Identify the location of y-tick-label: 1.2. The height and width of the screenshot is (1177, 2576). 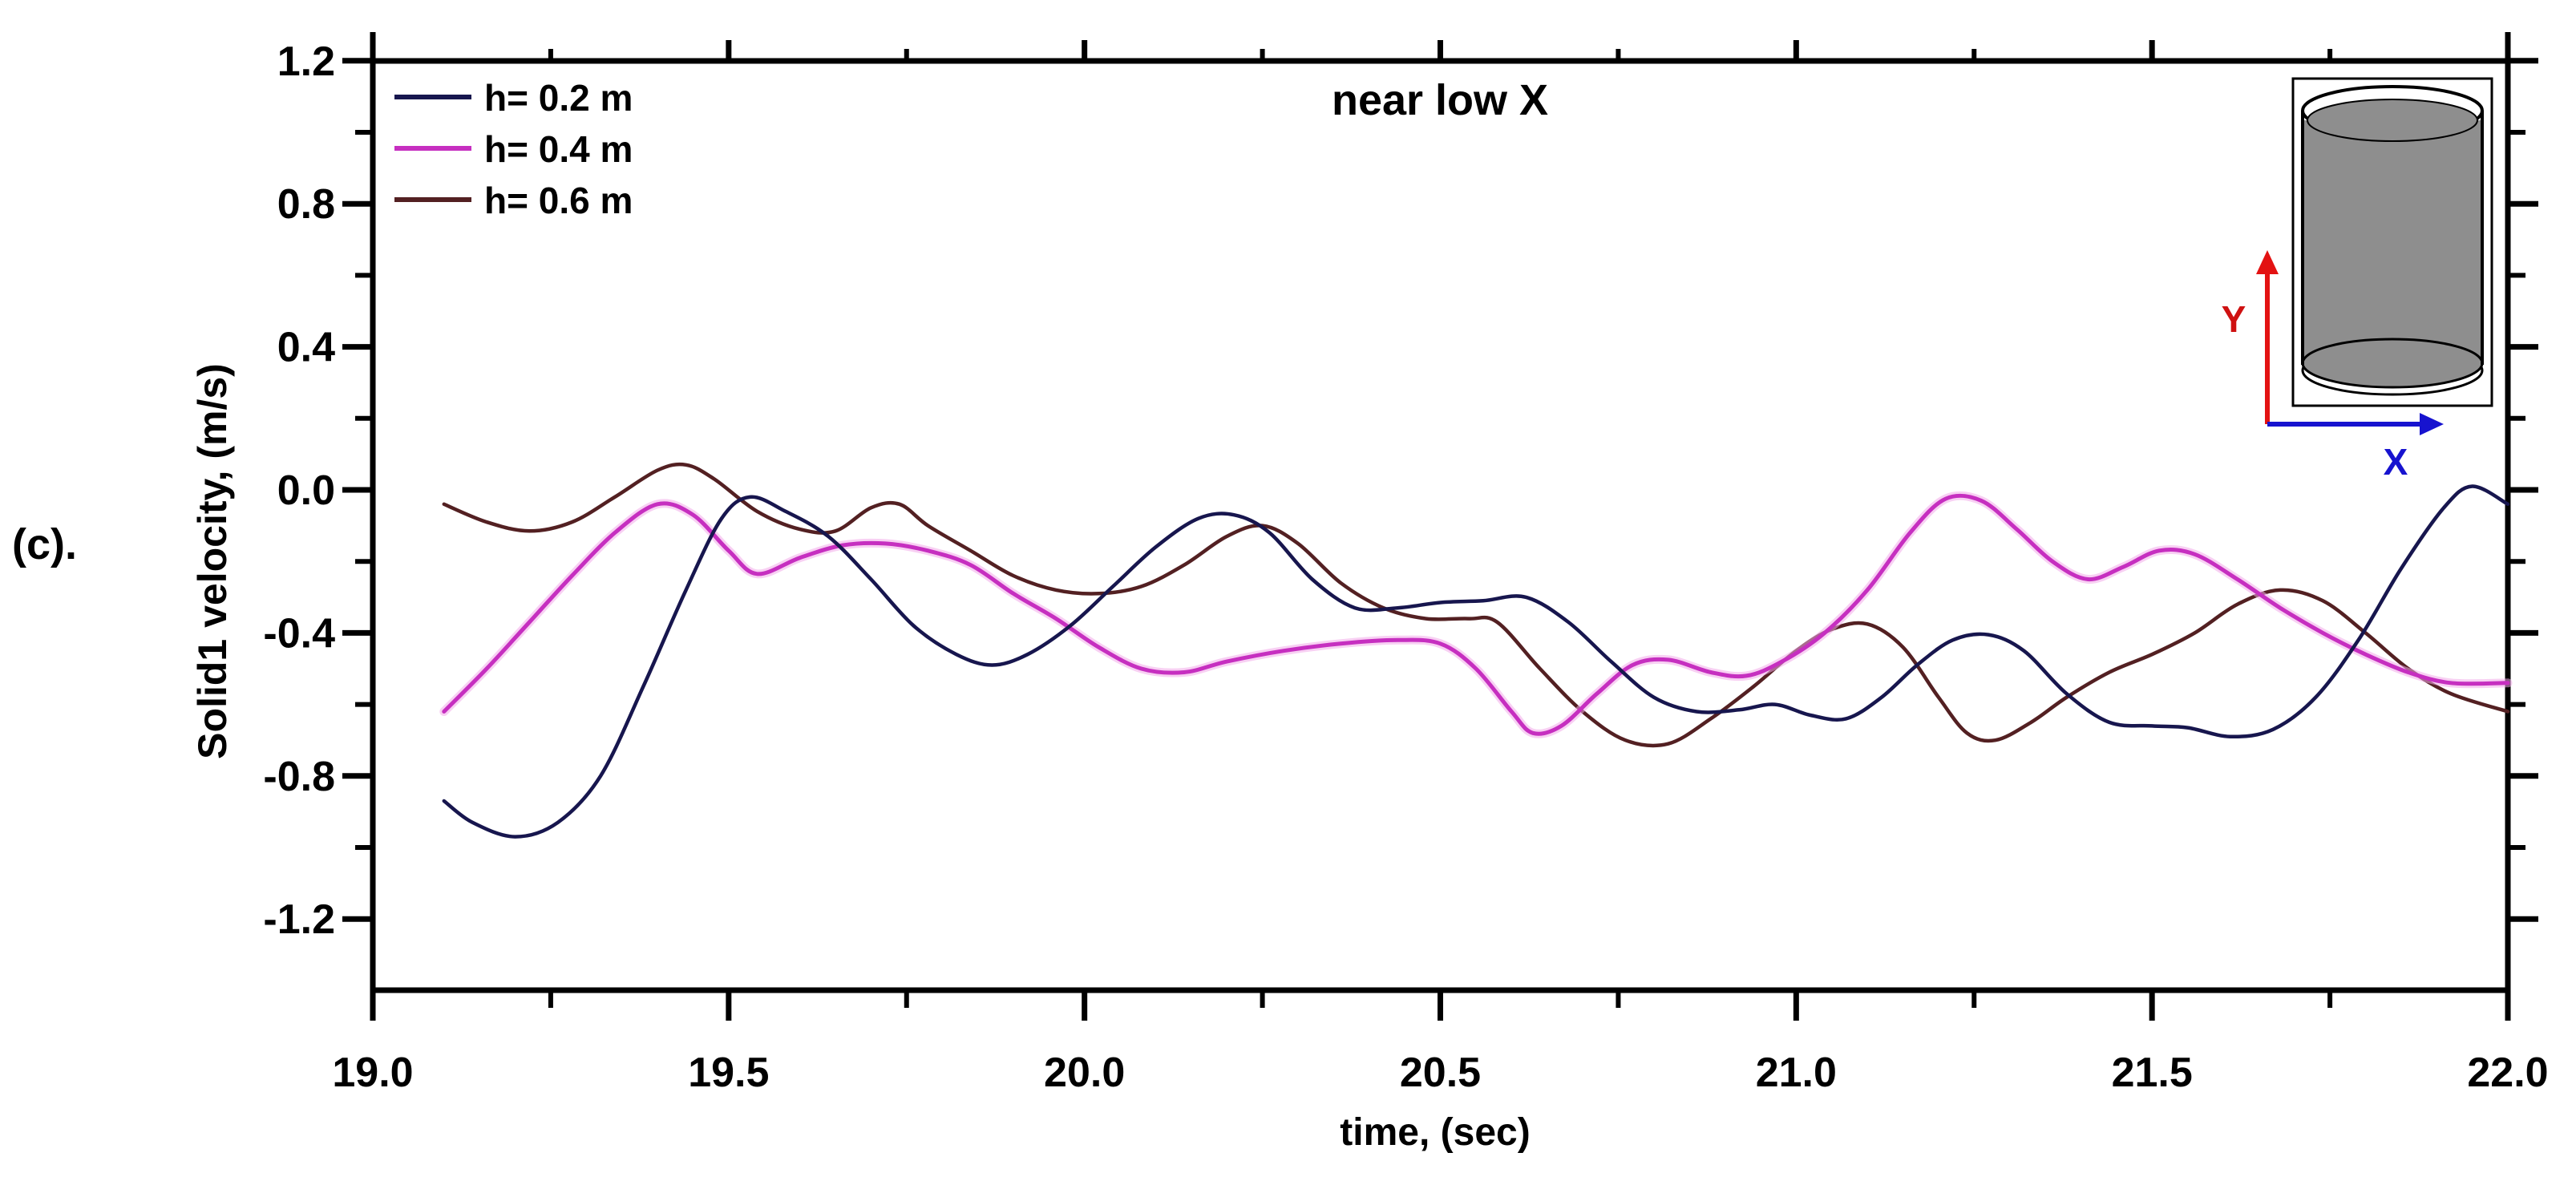
(306, 61).